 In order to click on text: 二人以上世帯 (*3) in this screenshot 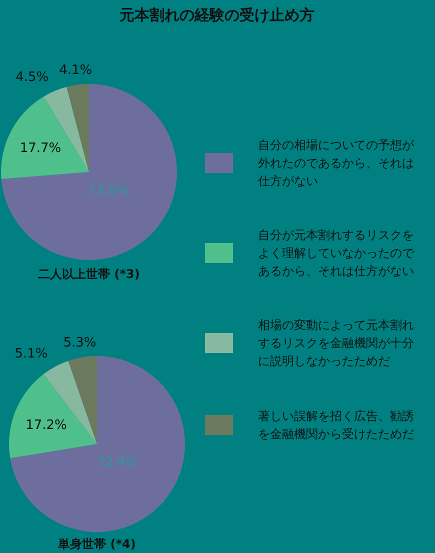, I will do `click(89, 274)`.